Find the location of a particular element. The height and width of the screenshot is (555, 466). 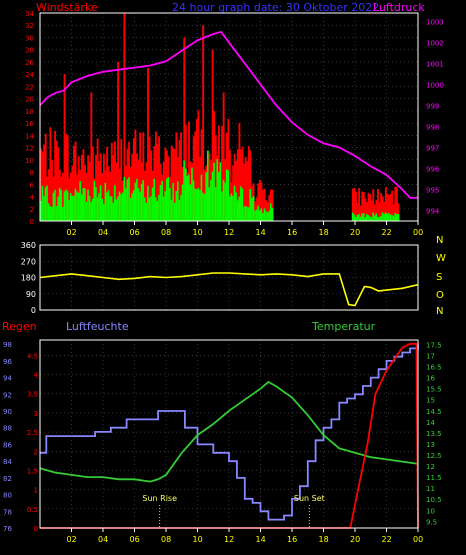

temperature-tick-label: 15.5 is located at coordinates (434, 390).